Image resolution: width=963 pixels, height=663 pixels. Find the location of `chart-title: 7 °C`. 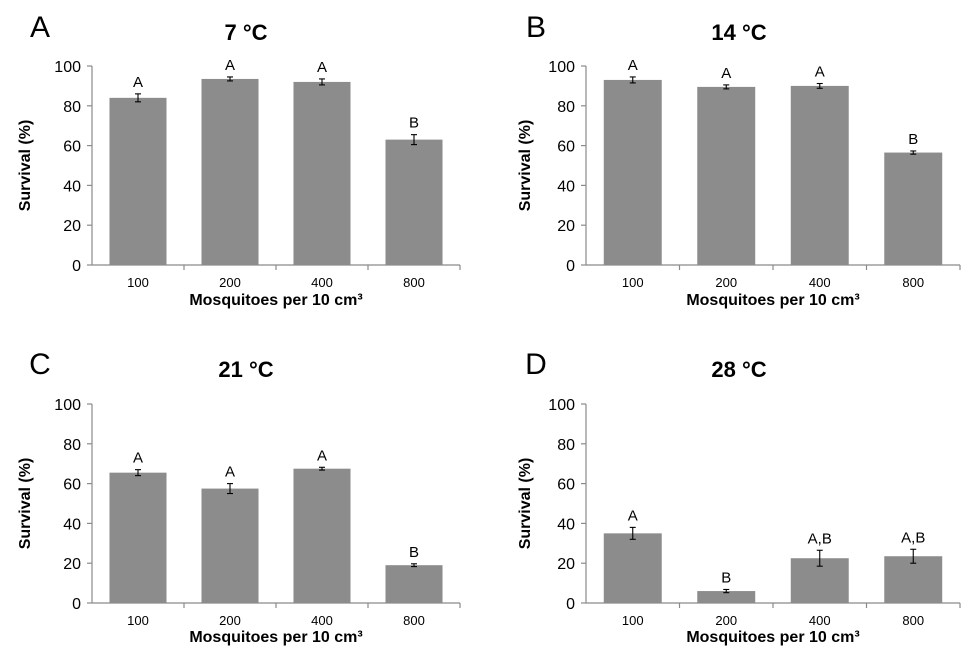

chart-title: 7 °C is located at coordinates (245, 32).